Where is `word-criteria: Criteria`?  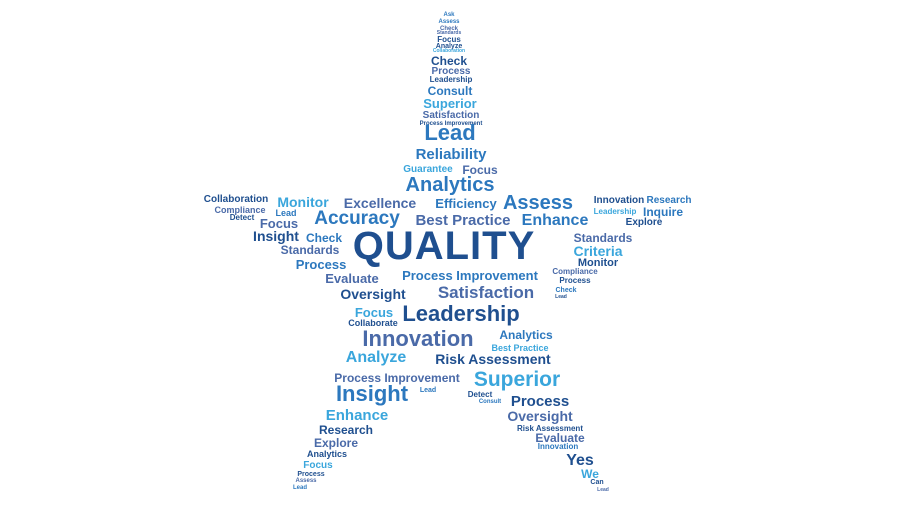
word-criteria: Criteria is located at coordinates (598, 251).